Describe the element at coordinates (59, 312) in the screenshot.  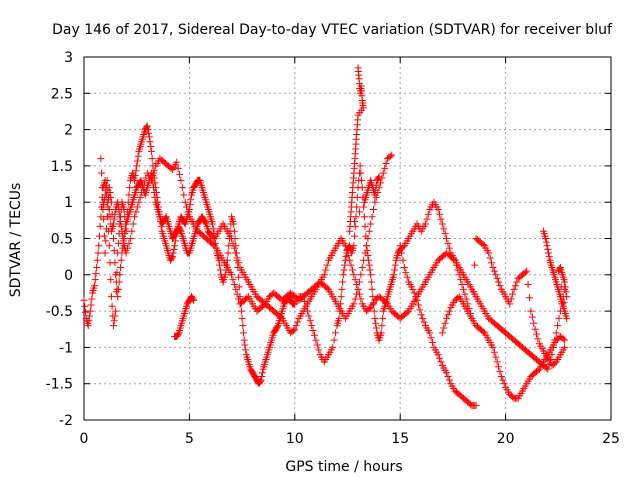
I see `y-tick-label: -0.5` at that location.